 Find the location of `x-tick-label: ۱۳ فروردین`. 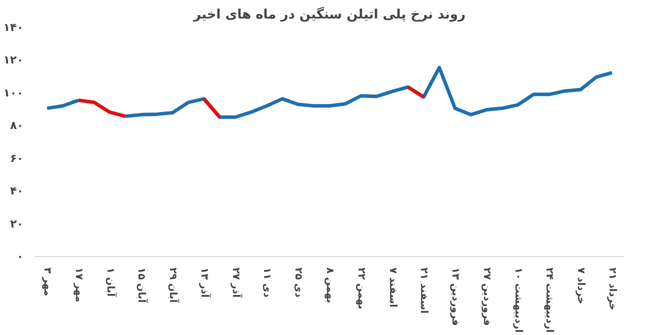

x-tick-label: ۱۳ فروردین is located at coordinates (455, 297).